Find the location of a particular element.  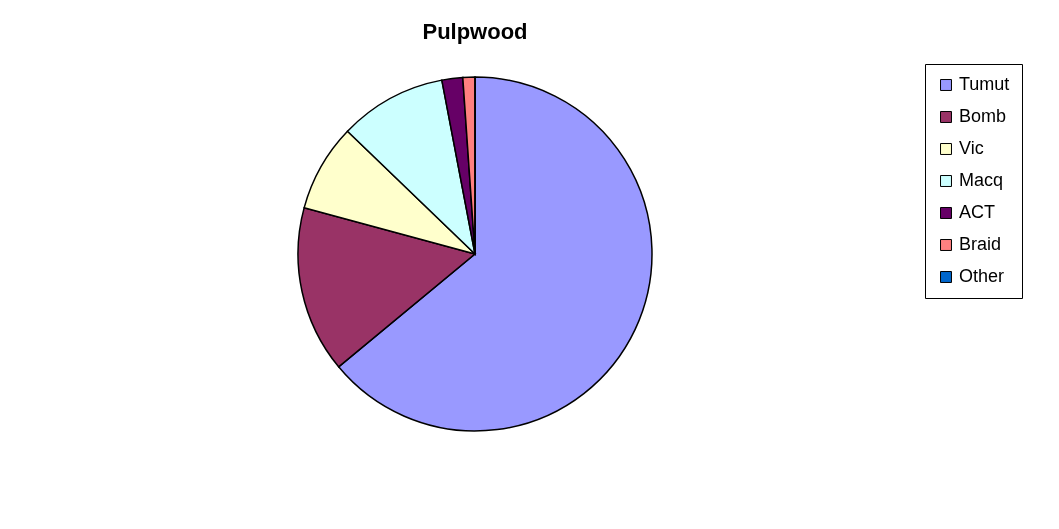

legend-label: Macq is located at coordinates (981, 180).